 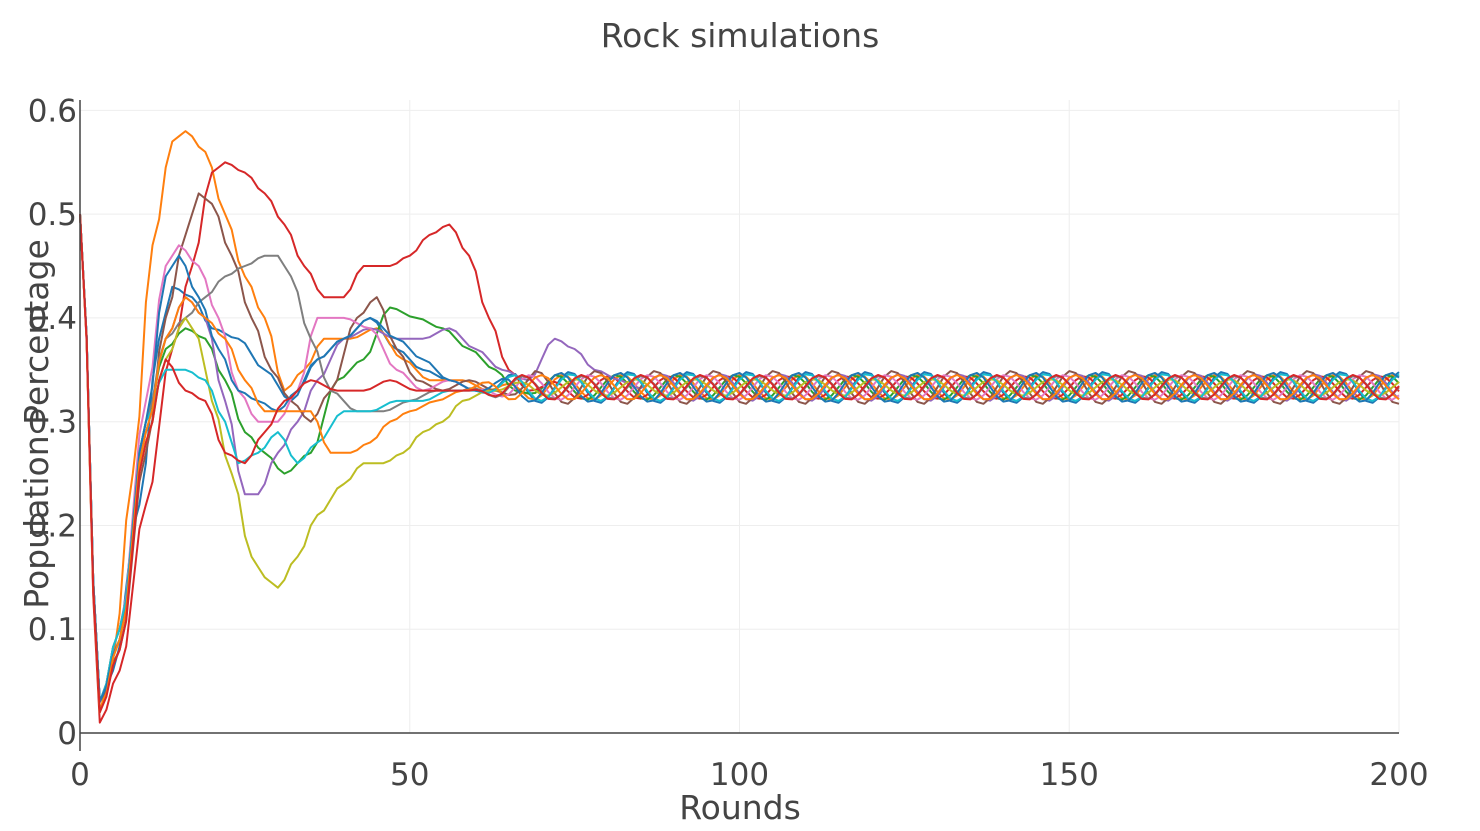 I want to click on y-tick-label: 0, so click(x=67, y=734).